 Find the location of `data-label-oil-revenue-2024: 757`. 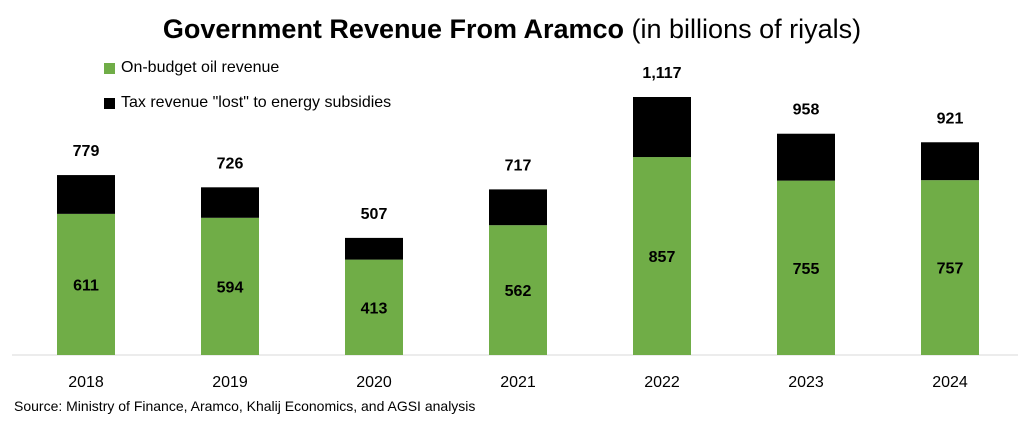

data-label-oil-revenue-2024: 757 is located at coordinates (950, 269).